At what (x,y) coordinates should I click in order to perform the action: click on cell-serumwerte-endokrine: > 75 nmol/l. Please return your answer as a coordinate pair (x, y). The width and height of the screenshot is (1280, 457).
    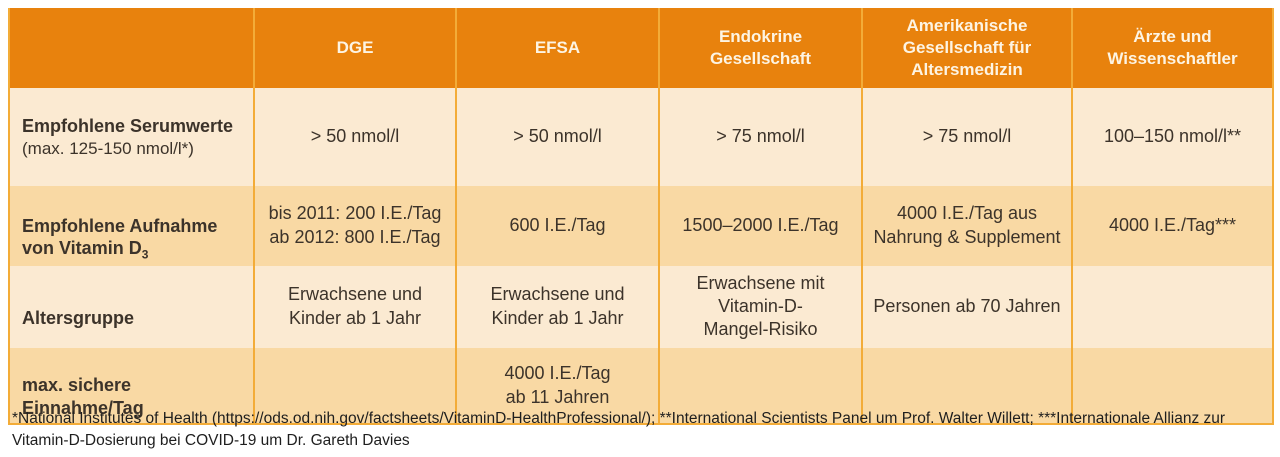
    Looking at the image, I should click on (761, 137).